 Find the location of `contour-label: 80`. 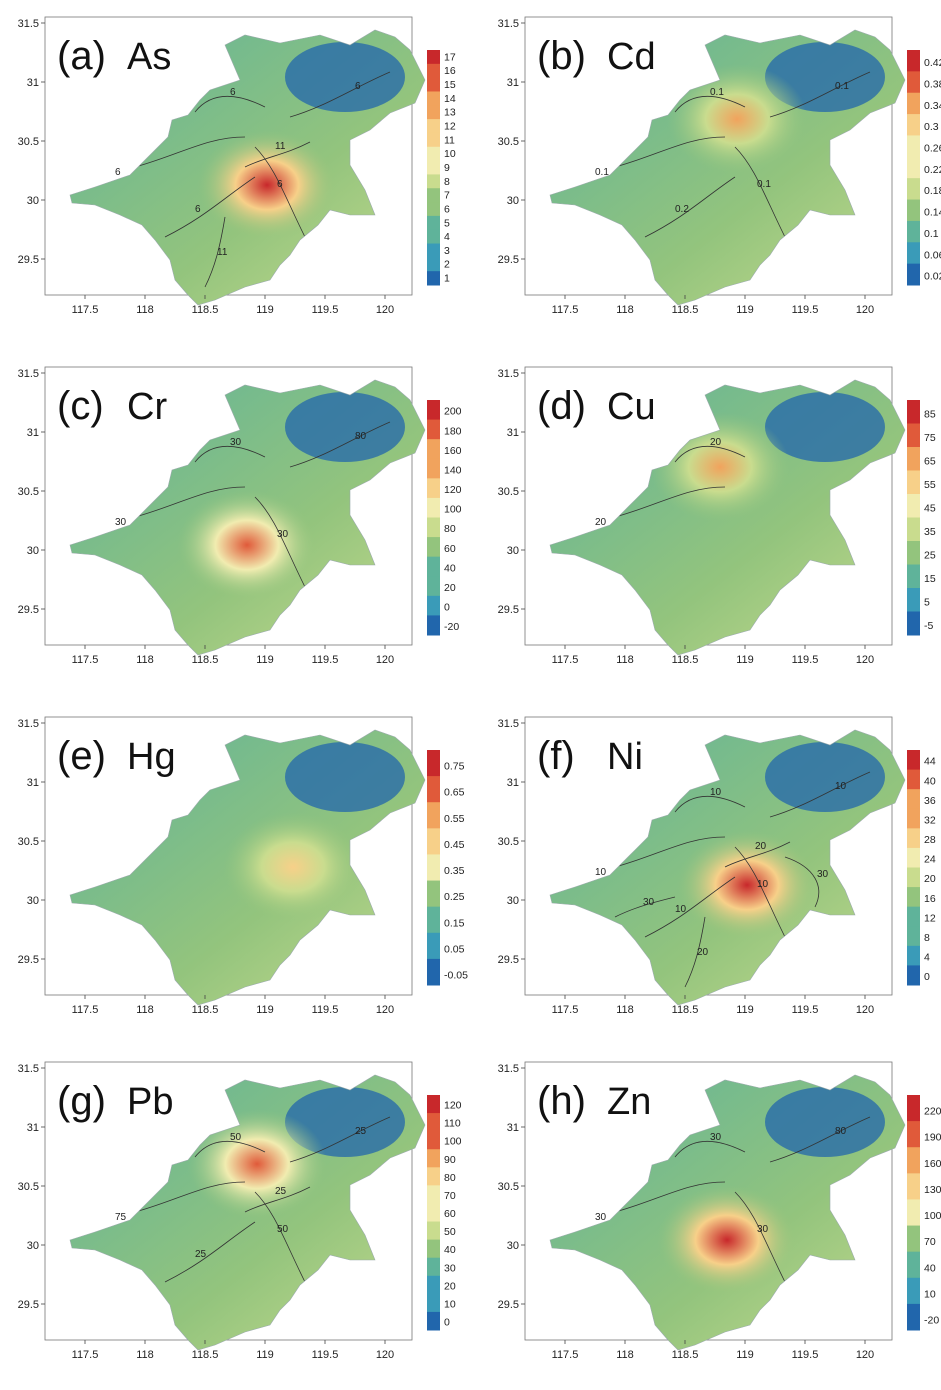

contour-label: 80 is located at coordinates (841, 1131).